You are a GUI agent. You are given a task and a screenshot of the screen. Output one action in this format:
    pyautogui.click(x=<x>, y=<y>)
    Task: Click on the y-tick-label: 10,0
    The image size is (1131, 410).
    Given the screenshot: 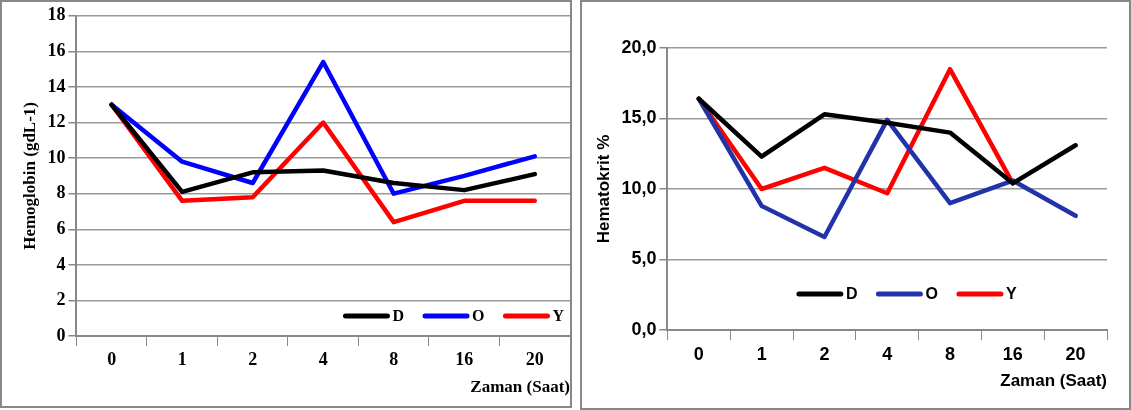 What is the action you would take?
    pyautogui.click(x=639, y=187)
    